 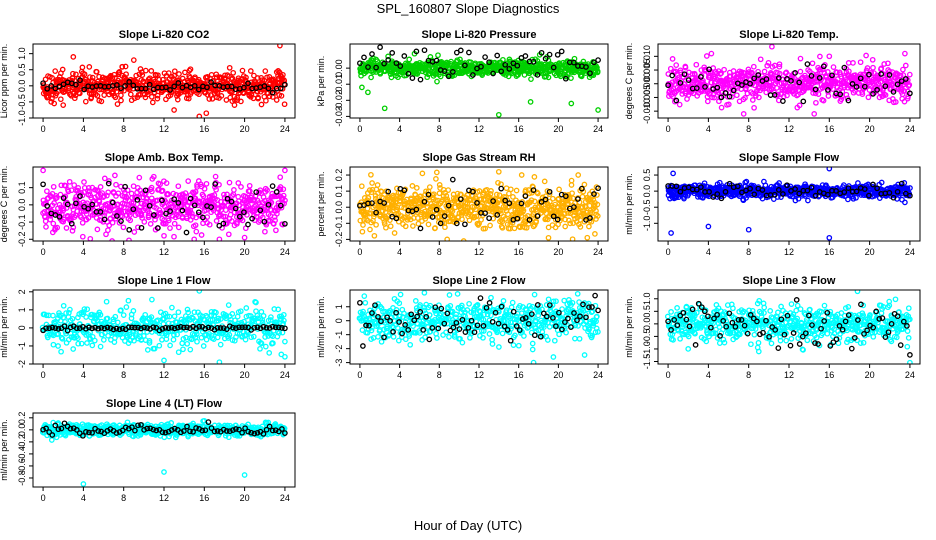 I want to click on outlier-point, so click(x=174, y=110).